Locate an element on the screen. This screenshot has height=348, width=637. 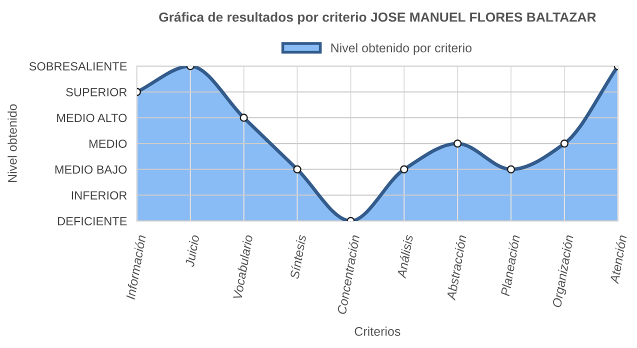
category-label: SOBRESALIENTE is located at coordinates (78, 66).